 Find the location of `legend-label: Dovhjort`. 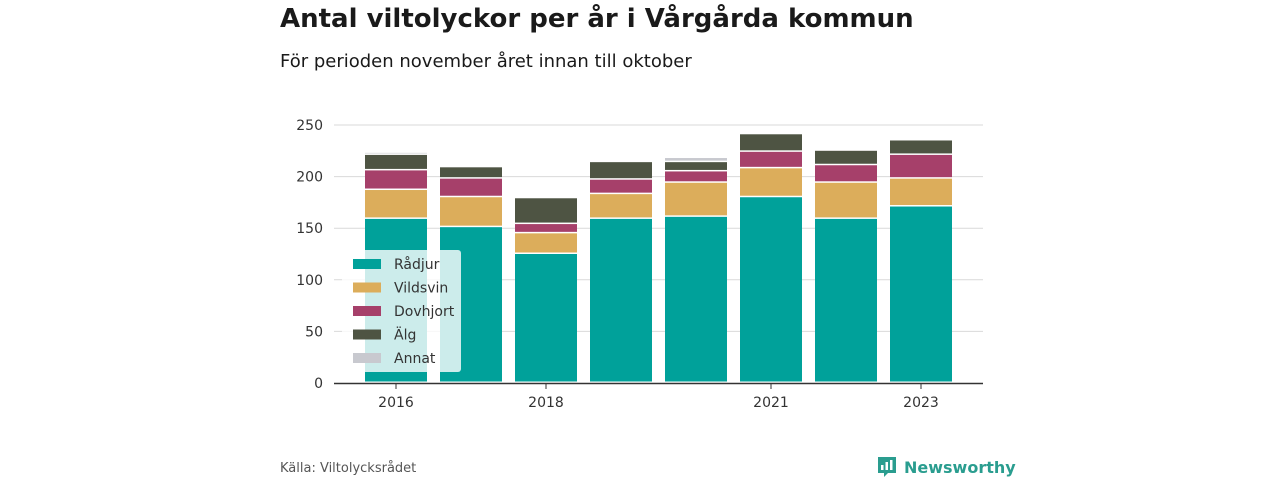

legend-label: Dovhjort is located at coordinates (424, 312).